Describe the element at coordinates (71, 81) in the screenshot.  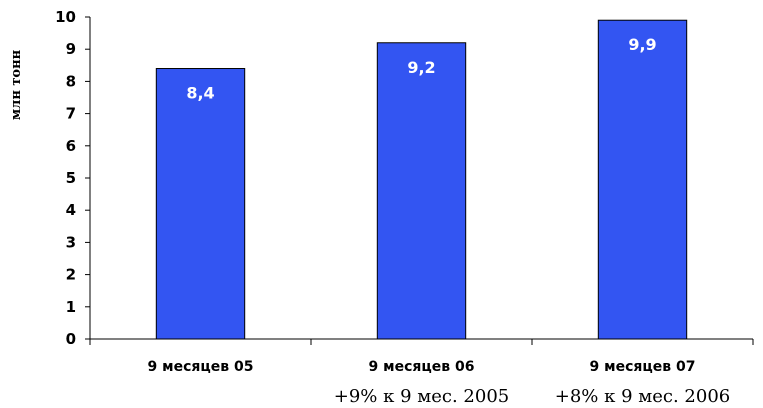
I see `y-tick-label: 8` at that location.